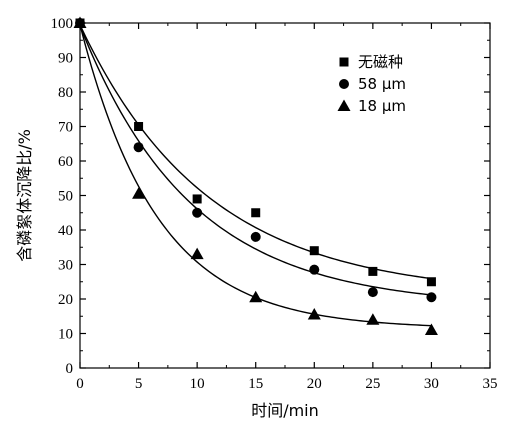 The image size is (522, 426). I want to click on x-tick-label: 35, so click(490, 384).